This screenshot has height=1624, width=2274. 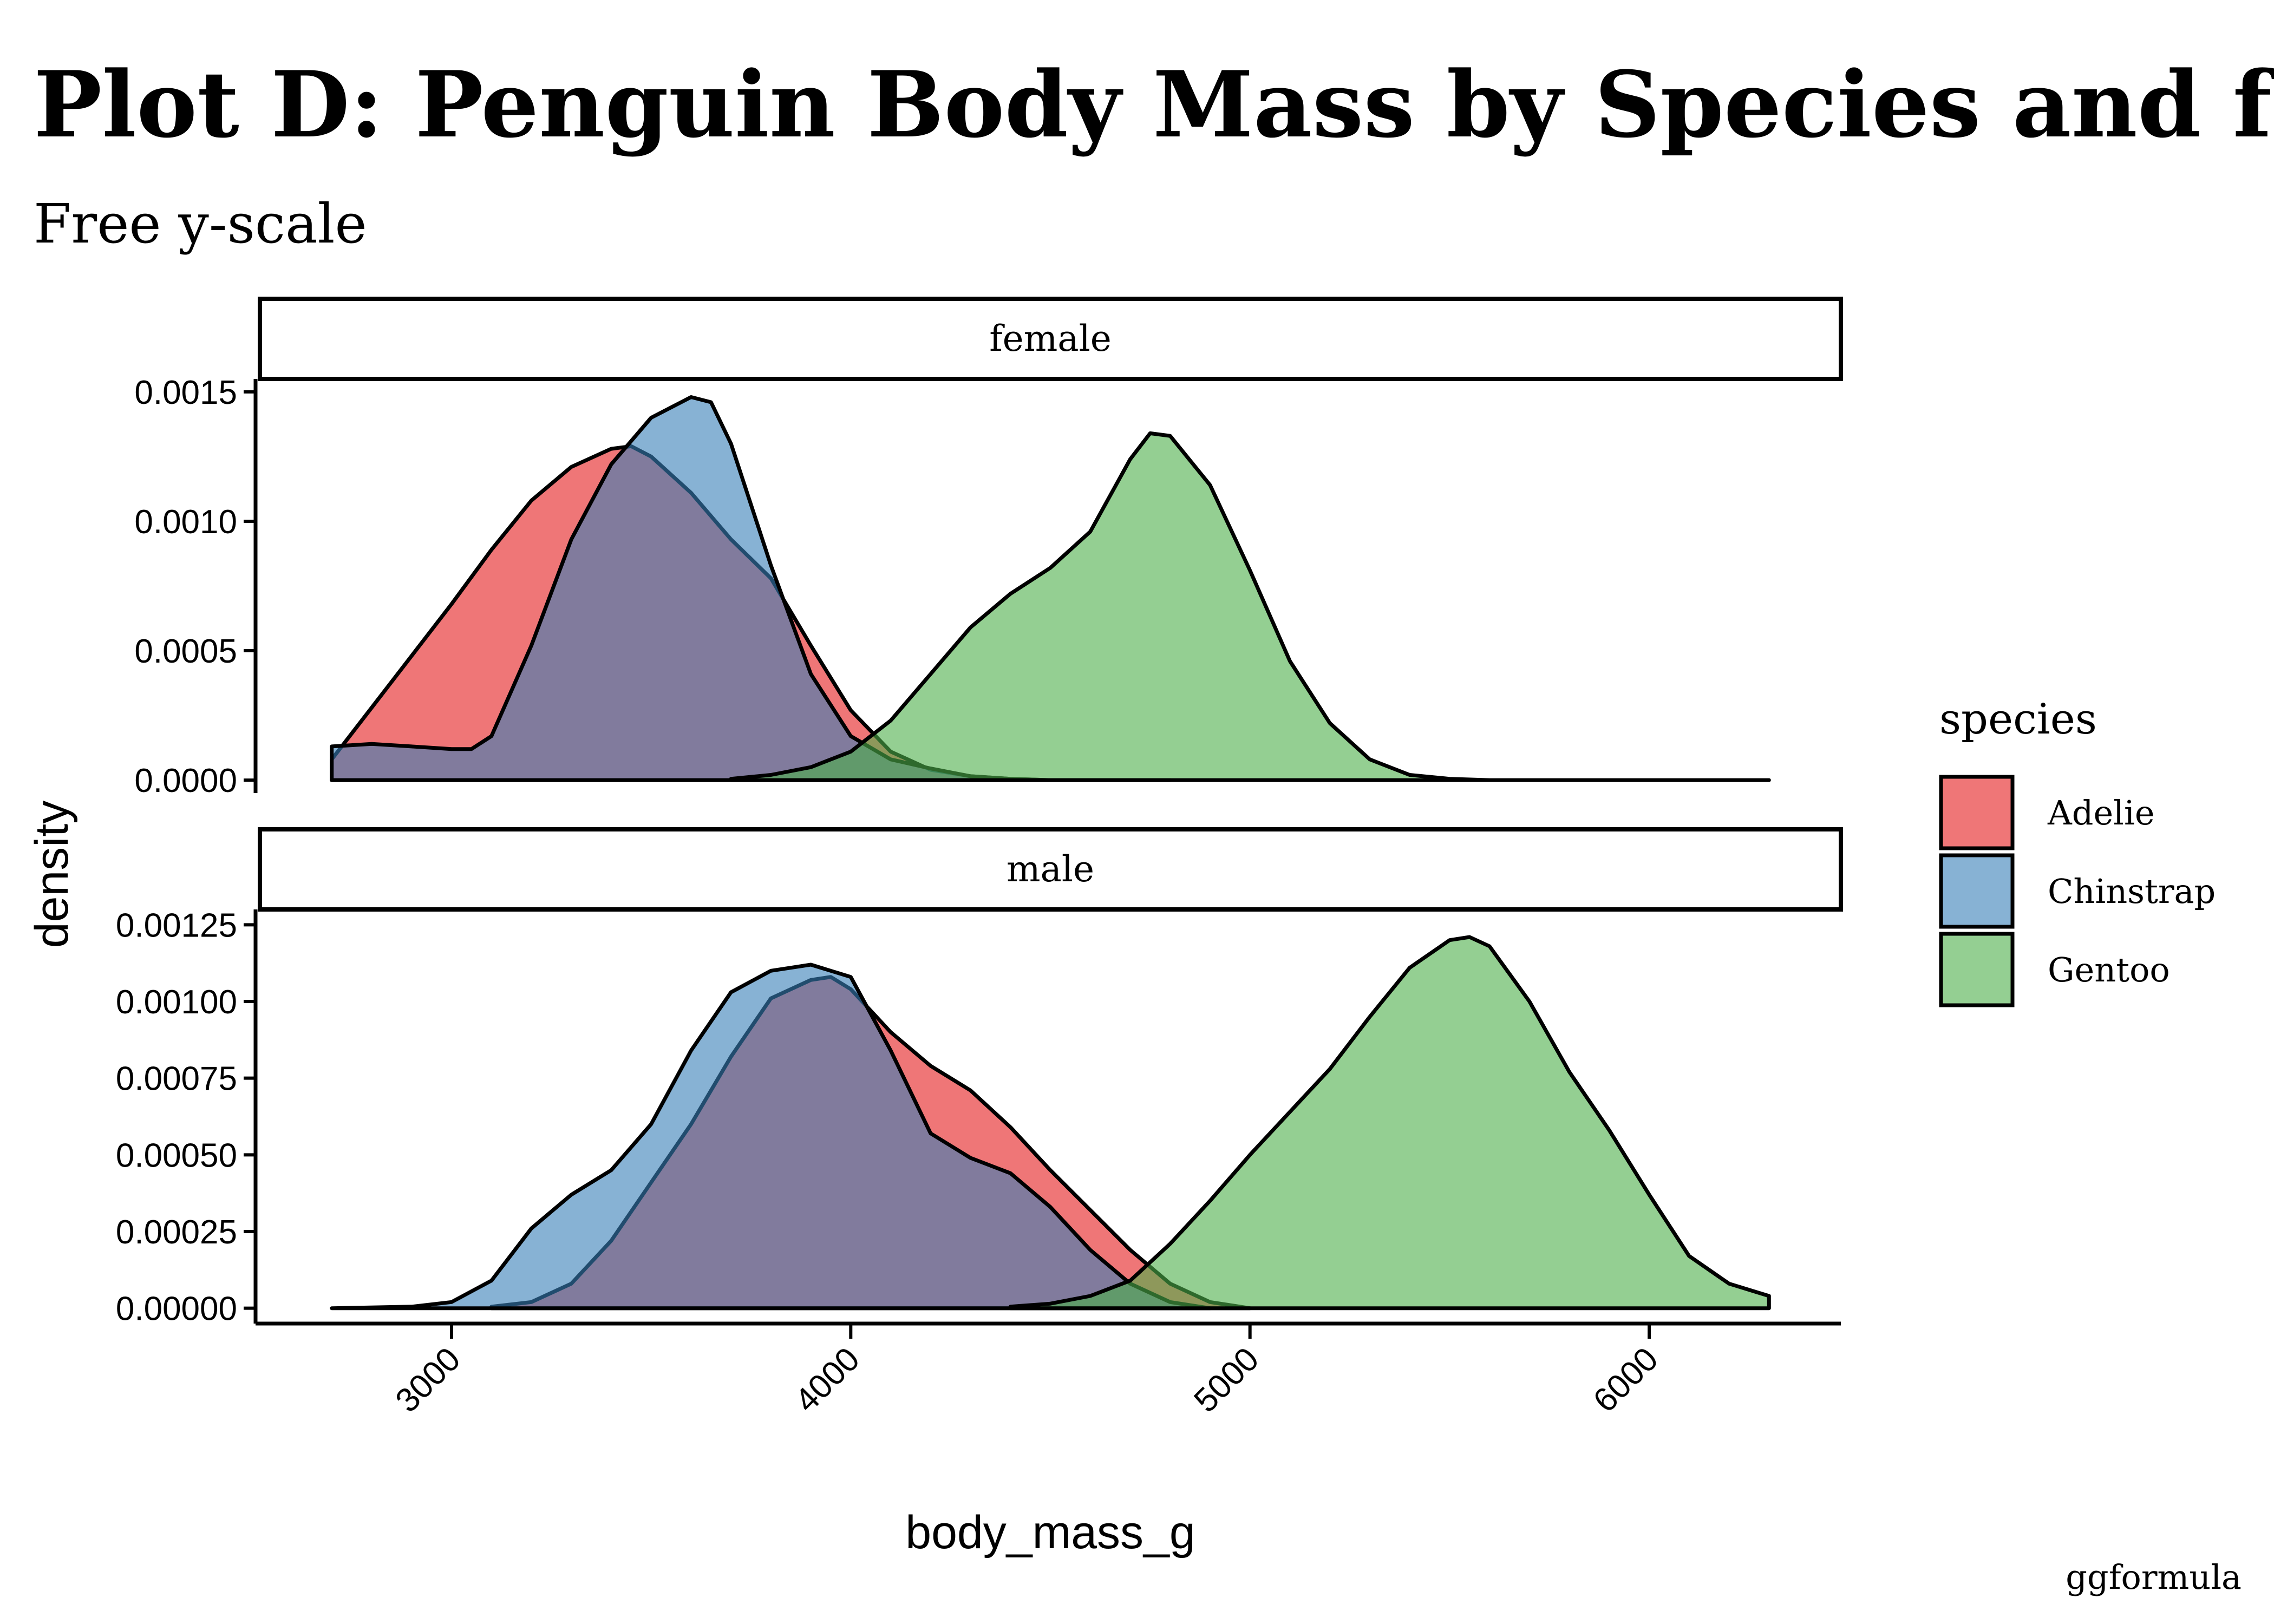 What do you see at coordinates (429, 1379) in the screenshot?
I see `x-tick-label: 3000` at bounding box center [429, 1379].